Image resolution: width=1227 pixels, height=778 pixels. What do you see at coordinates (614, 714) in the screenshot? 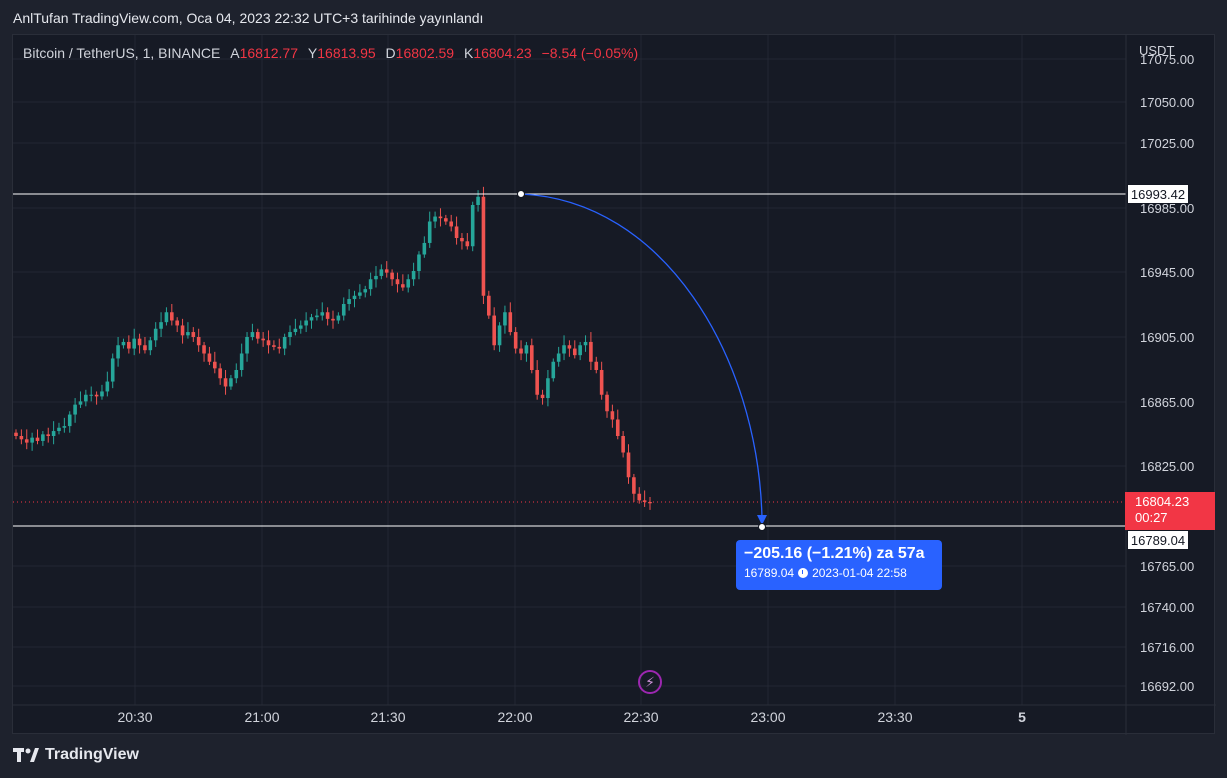
I see `time-axis: 20:30 21:00 21:30 22:00 22:30 23:00 23:30 5` at bounding box center [614, 714].